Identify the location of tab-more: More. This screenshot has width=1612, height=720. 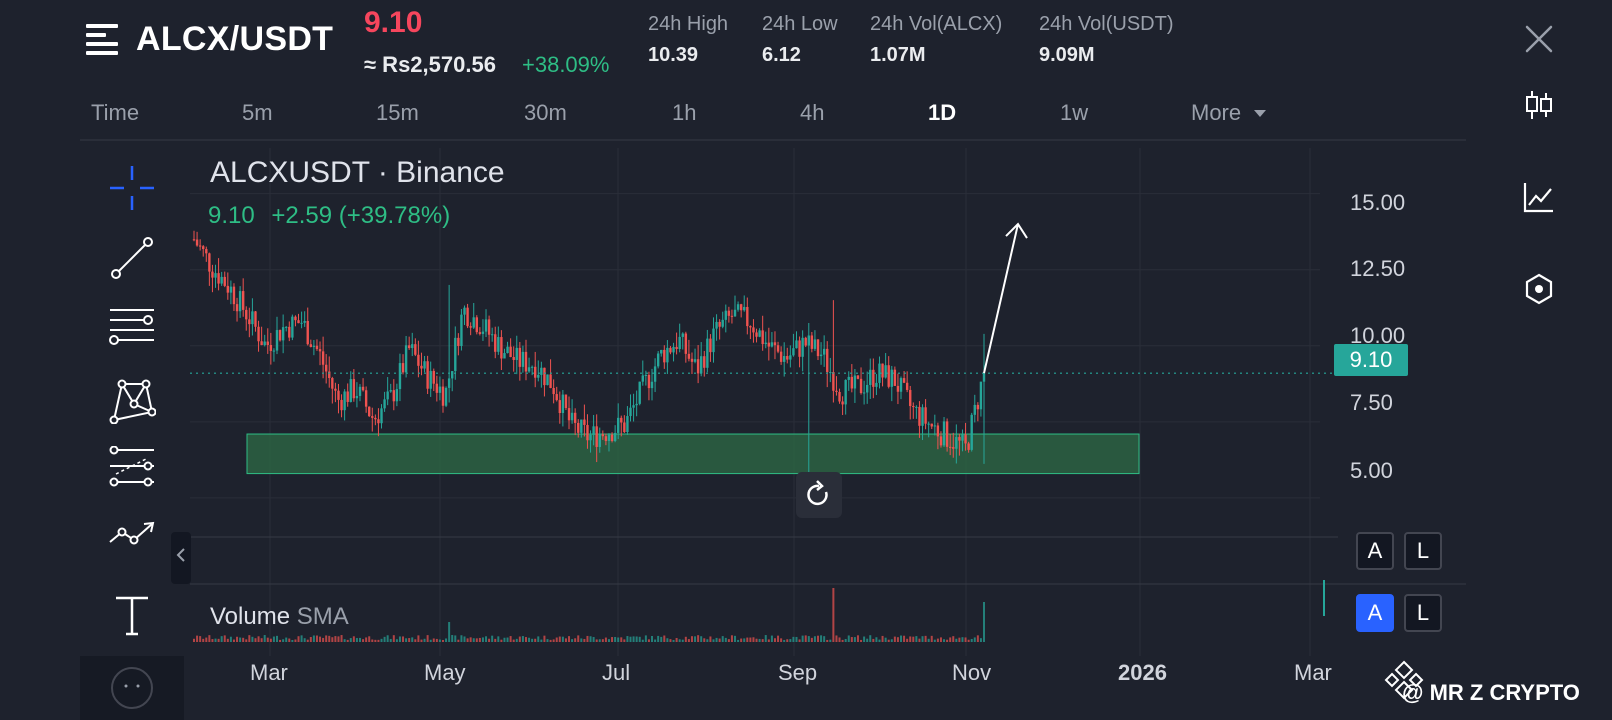
(1229, 113).